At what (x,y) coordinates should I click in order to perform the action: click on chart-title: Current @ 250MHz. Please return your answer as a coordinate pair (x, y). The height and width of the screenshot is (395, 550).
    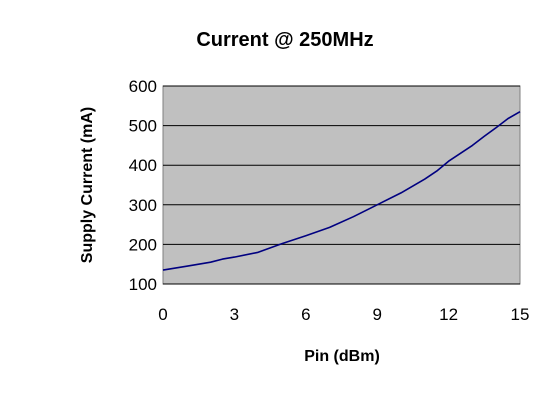
    Looking at the image, I should click on (284, 40).